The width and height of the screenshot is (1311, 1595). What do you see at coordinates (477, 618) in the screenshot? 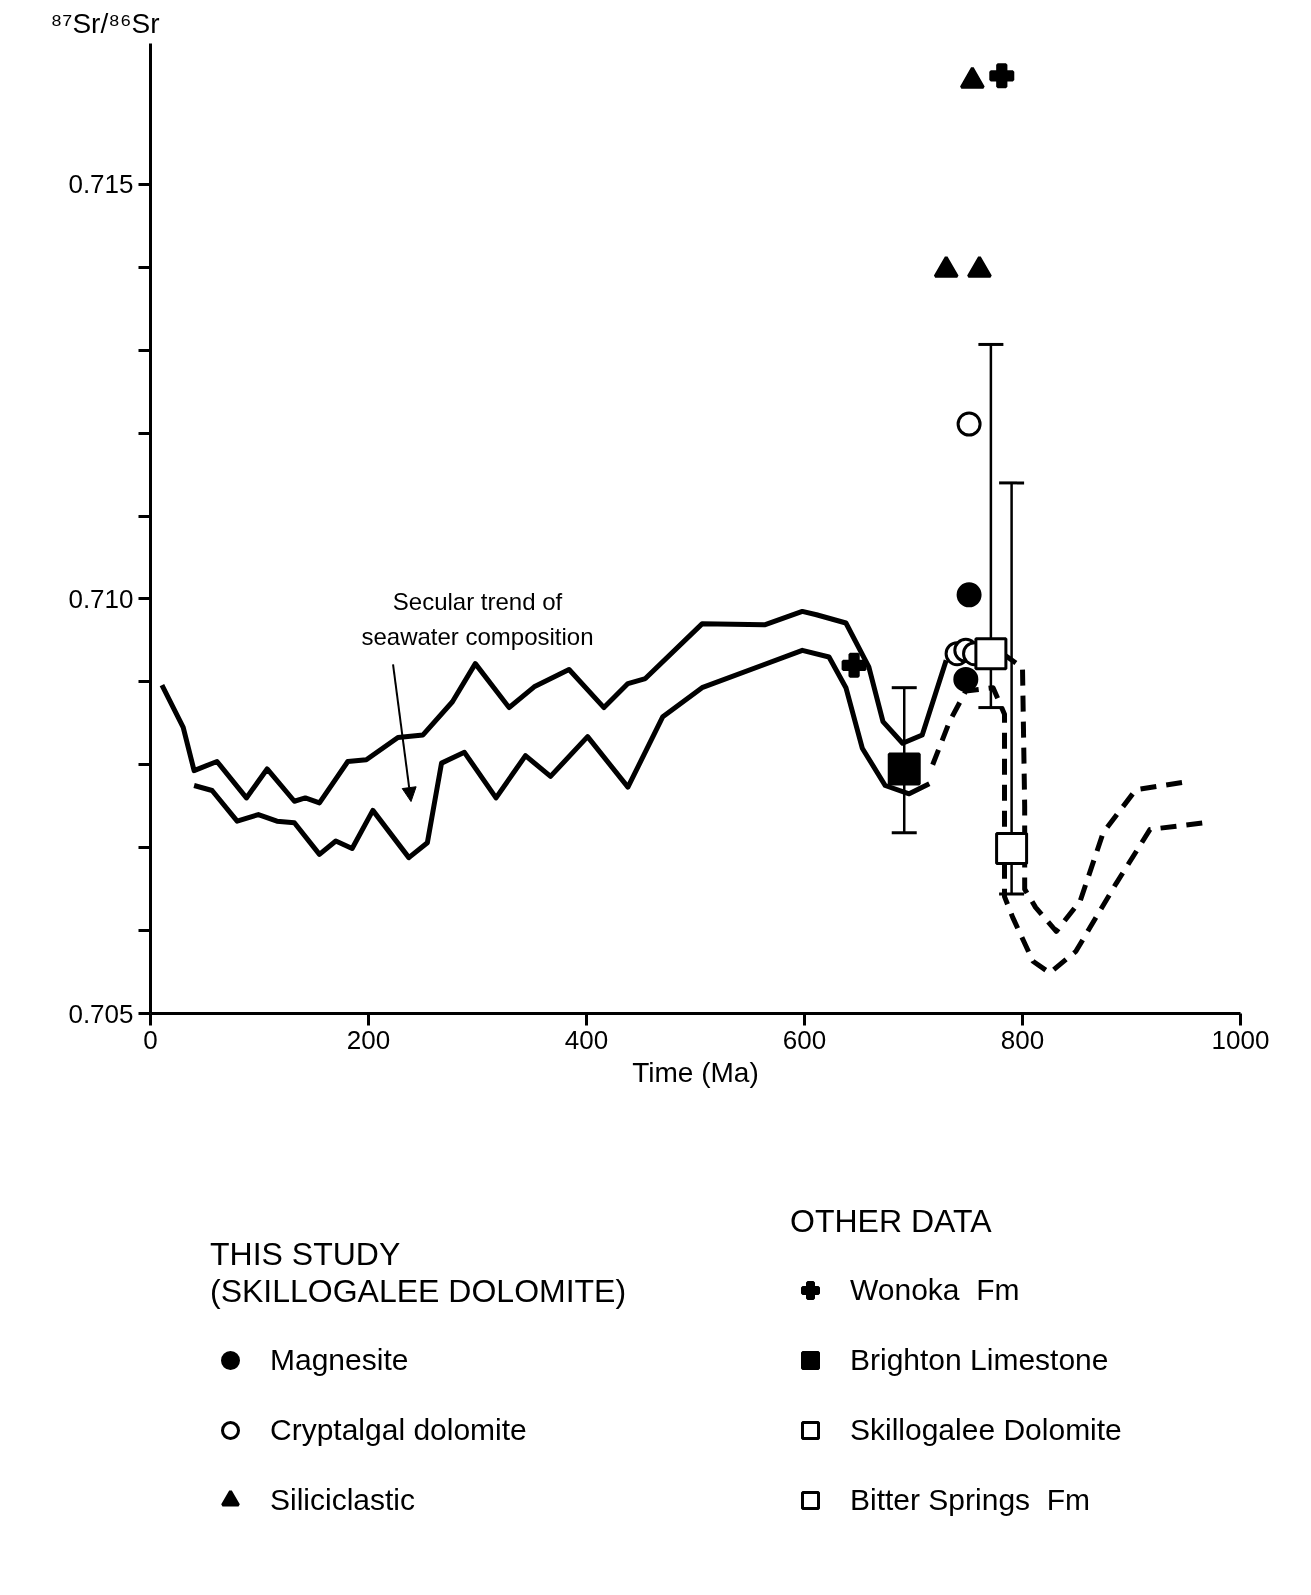
I see `annotation: Secular trend of seawater composition` at bounding box center [477, 618].